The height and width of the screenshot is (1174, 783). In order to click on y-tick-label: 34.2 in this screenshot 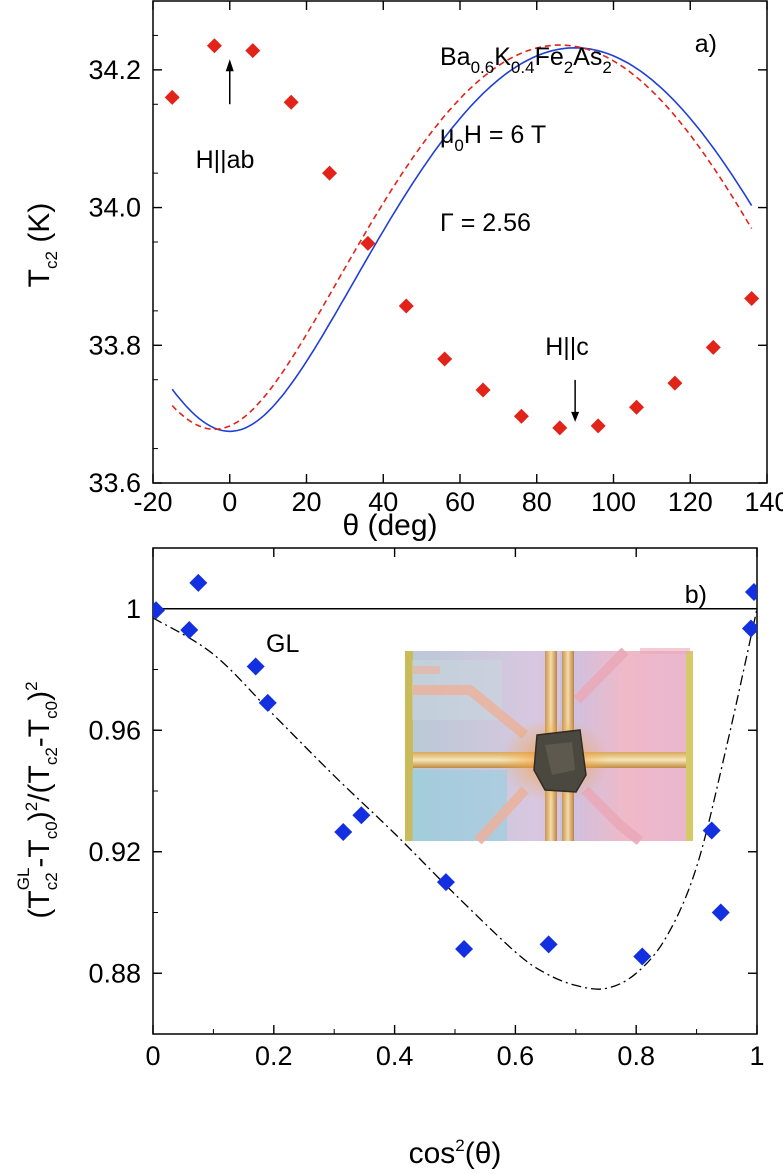, I will do `click(114, 70)`.